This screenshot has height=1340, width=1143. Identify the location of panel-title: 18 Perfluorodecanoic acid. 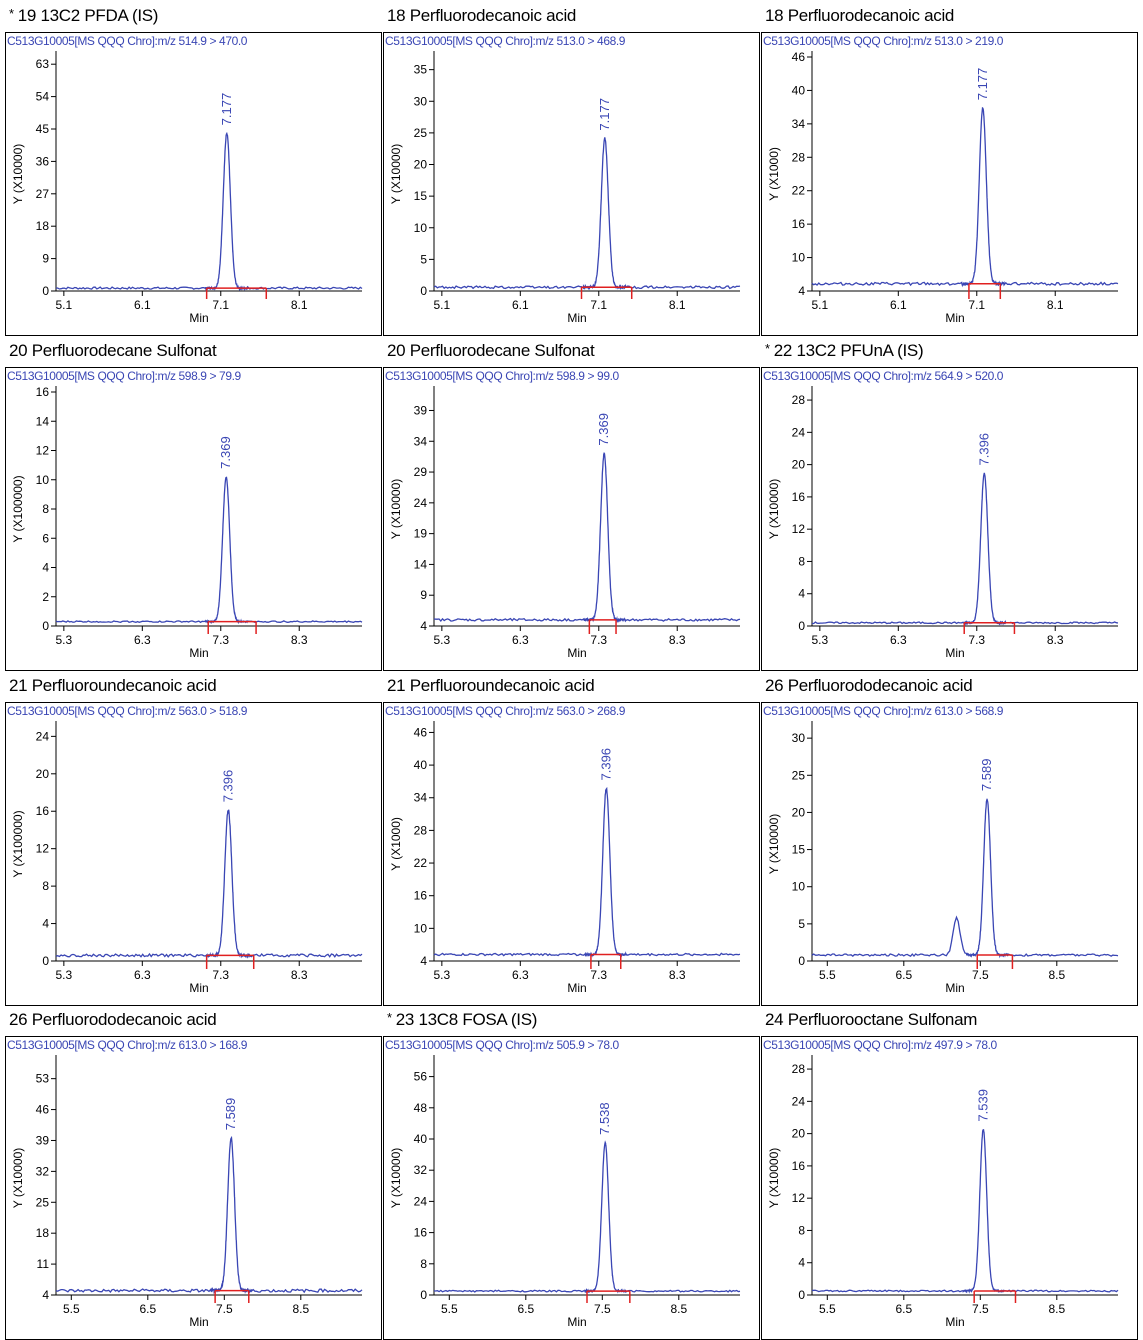
(481, 16).